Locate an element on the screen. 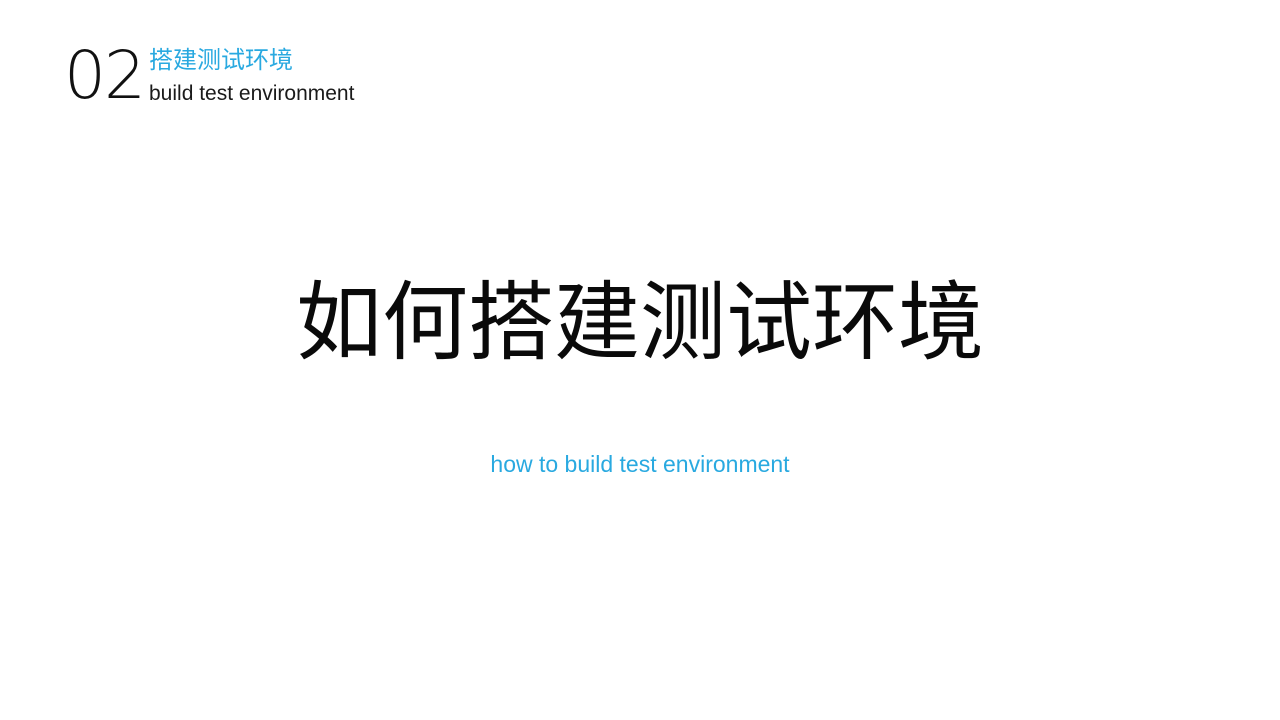 The image size is (1280, 720). main-title: 如何搭建测试环境 is located at coordinates (640, 323).